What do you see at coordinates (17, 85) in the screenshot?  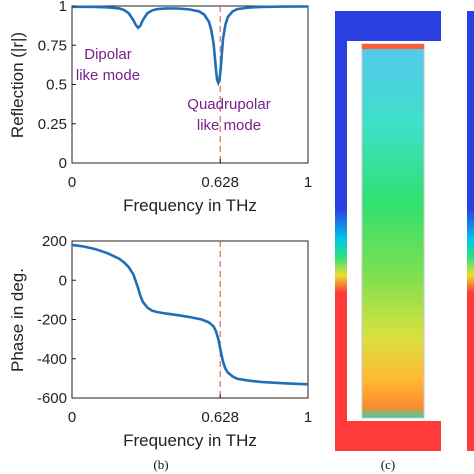 I see `reflection-y-label: Reflection (|r|)` at bounding box center [17, 85].